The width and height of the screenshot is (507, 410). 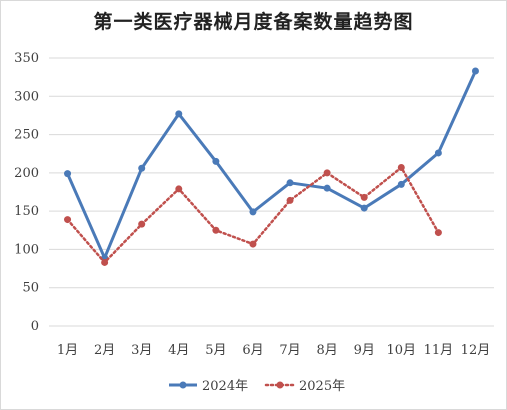 What do you see at coordinates (364, 350) in the screenshot?
I see `x-tick-label: 9月` at bounding box center [364, 350].